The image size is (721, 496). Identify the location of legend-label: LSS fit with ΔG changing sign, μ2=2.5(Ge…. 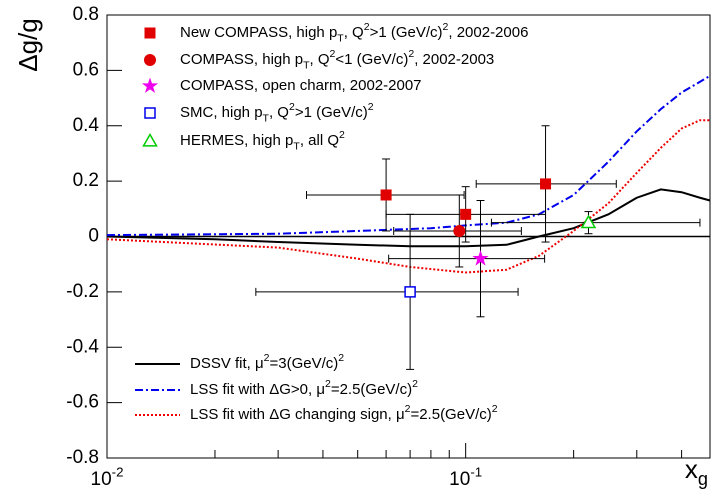
(344, 413).